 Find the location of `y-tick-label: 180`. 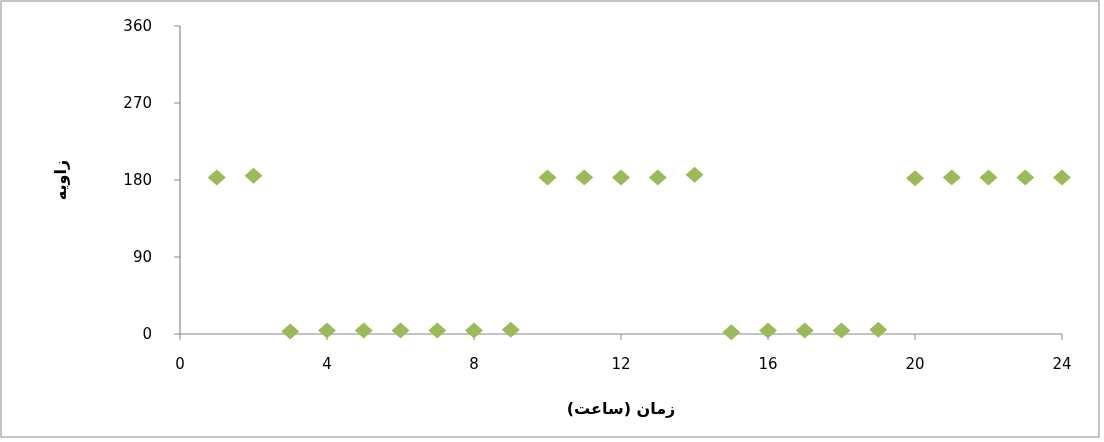

y-tick-label: 180 is located at coordinates (137, 180).